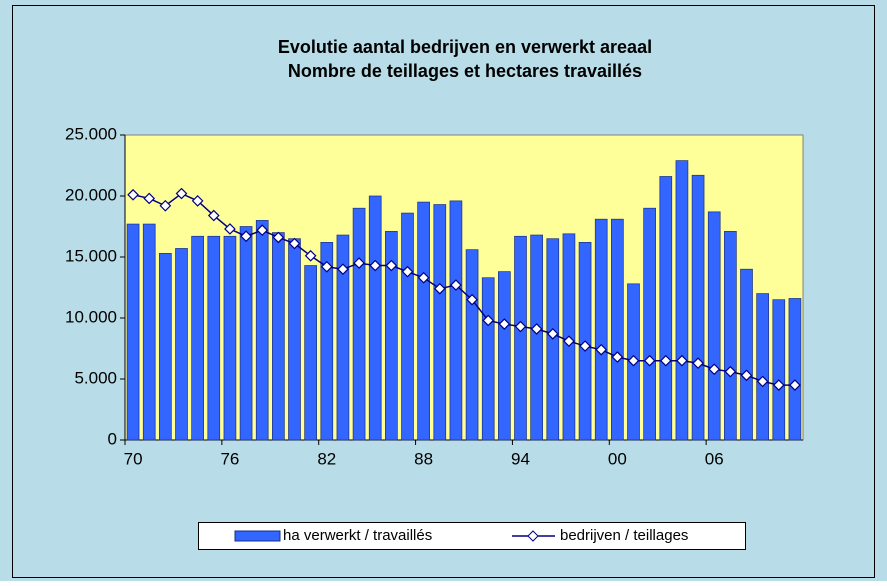 The height and width of the screenshot is (586, 887). Describe the element at coordinates (133, 458) in the screenshot. I see `x-tick-label: 70` at that location.